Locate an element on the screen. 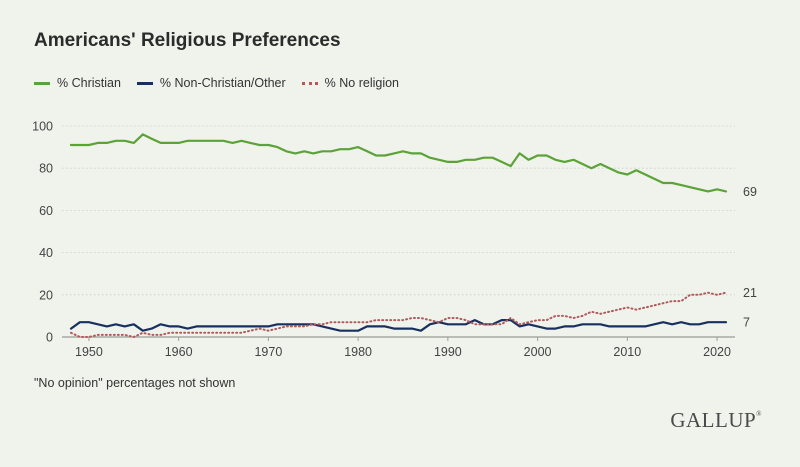  series-line-christian is located at coordinates (398, 163).